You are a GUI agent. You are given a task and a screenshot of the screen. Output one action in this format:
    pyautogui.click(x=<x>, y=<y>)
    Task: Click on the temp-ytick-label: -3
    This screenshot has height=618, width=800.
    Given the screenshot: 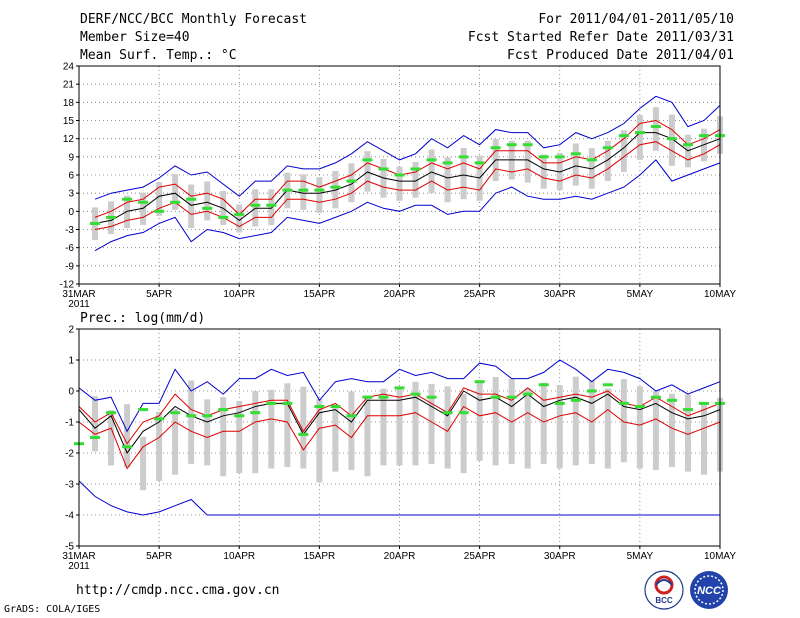 What is the action you would take?
    pyautogui.click(x=69, y=230)
    